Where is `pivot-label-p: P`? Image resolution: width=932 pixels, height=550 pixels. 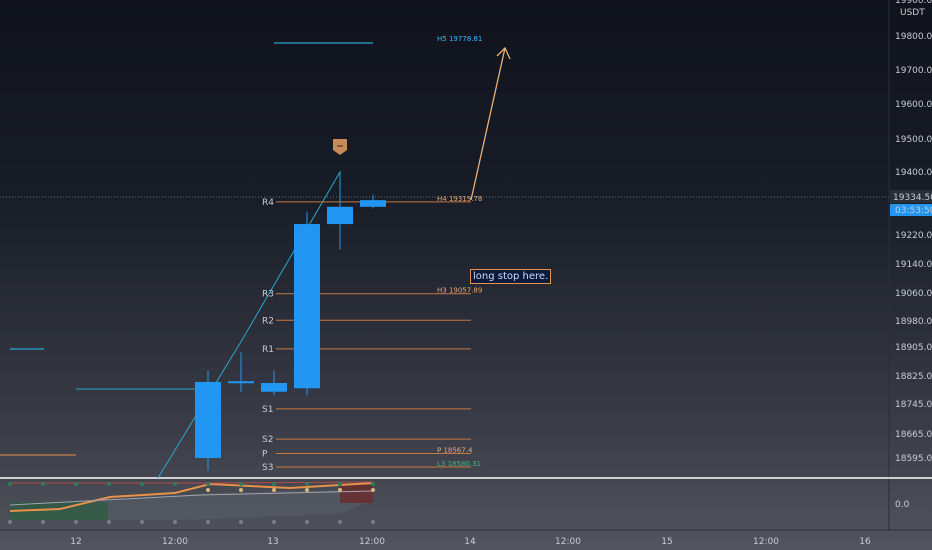
pivot-label-p: P is located at coordinates (265, 455).